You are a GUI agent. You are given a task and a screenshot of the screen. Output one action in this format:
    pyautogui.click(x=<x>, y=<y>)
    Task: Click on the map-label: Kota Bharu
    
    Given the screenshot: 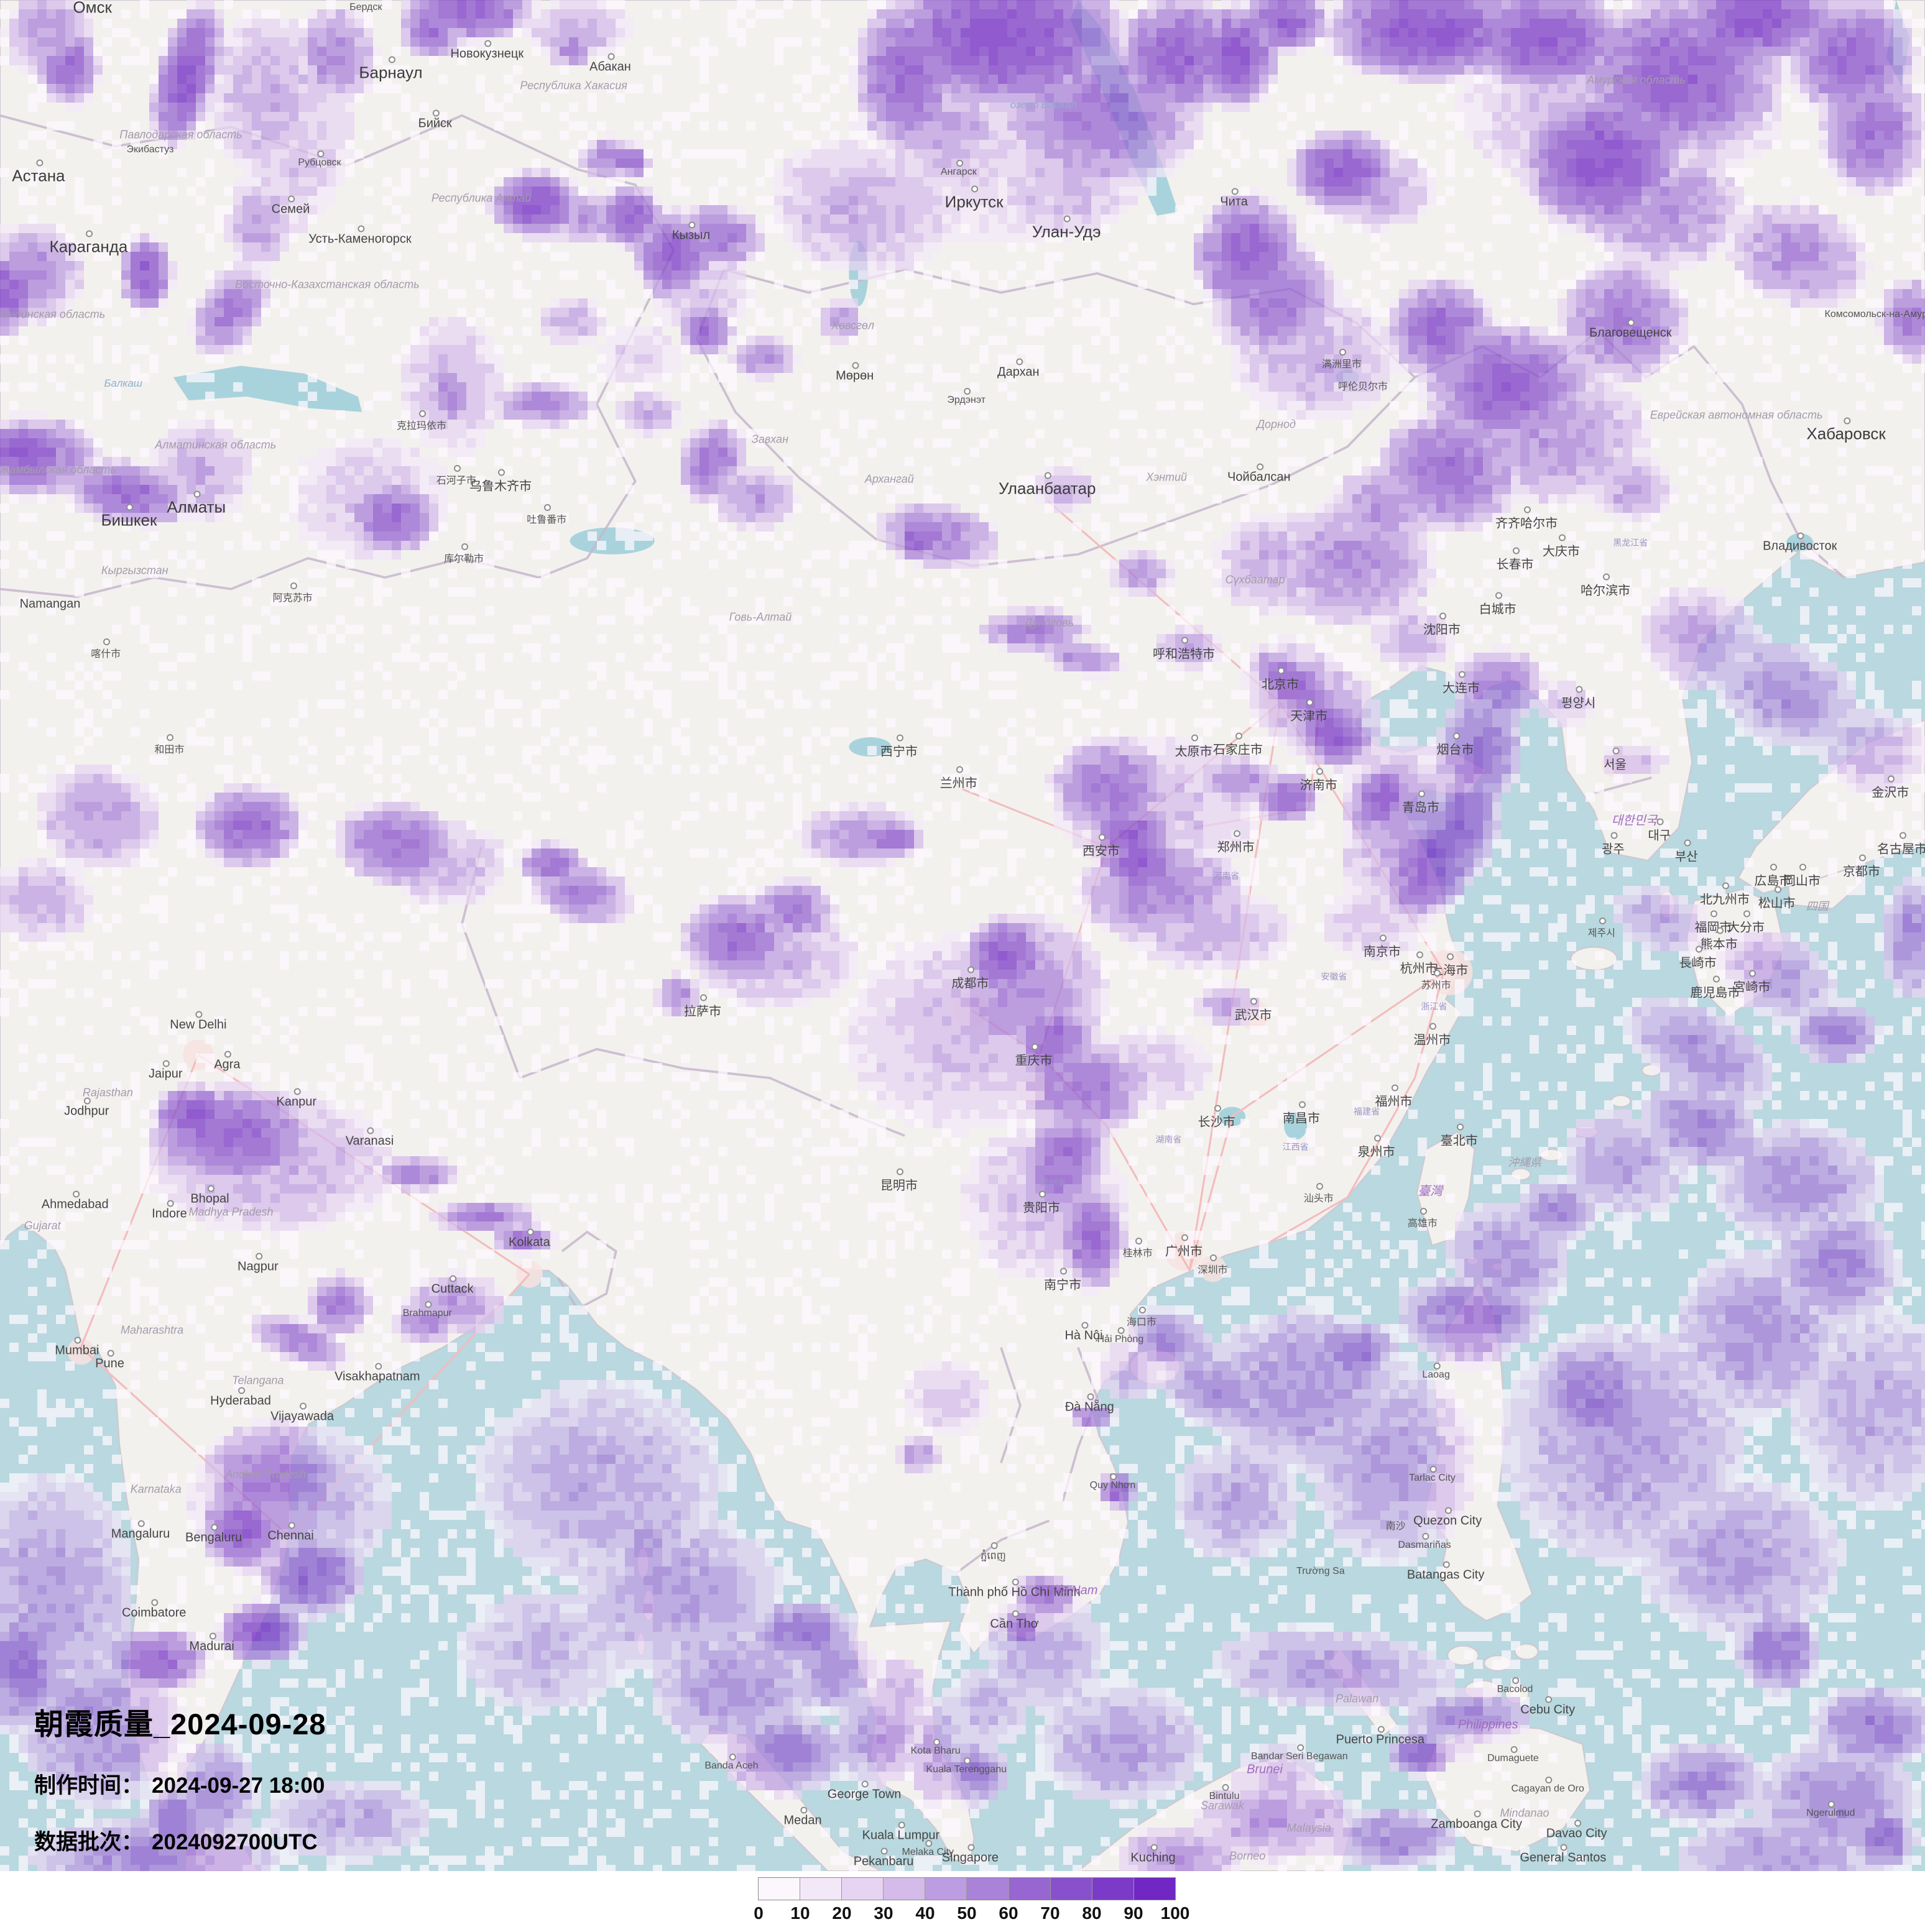 What is the action you would take?
    pyautogui.click(x=936, y=1748)
    